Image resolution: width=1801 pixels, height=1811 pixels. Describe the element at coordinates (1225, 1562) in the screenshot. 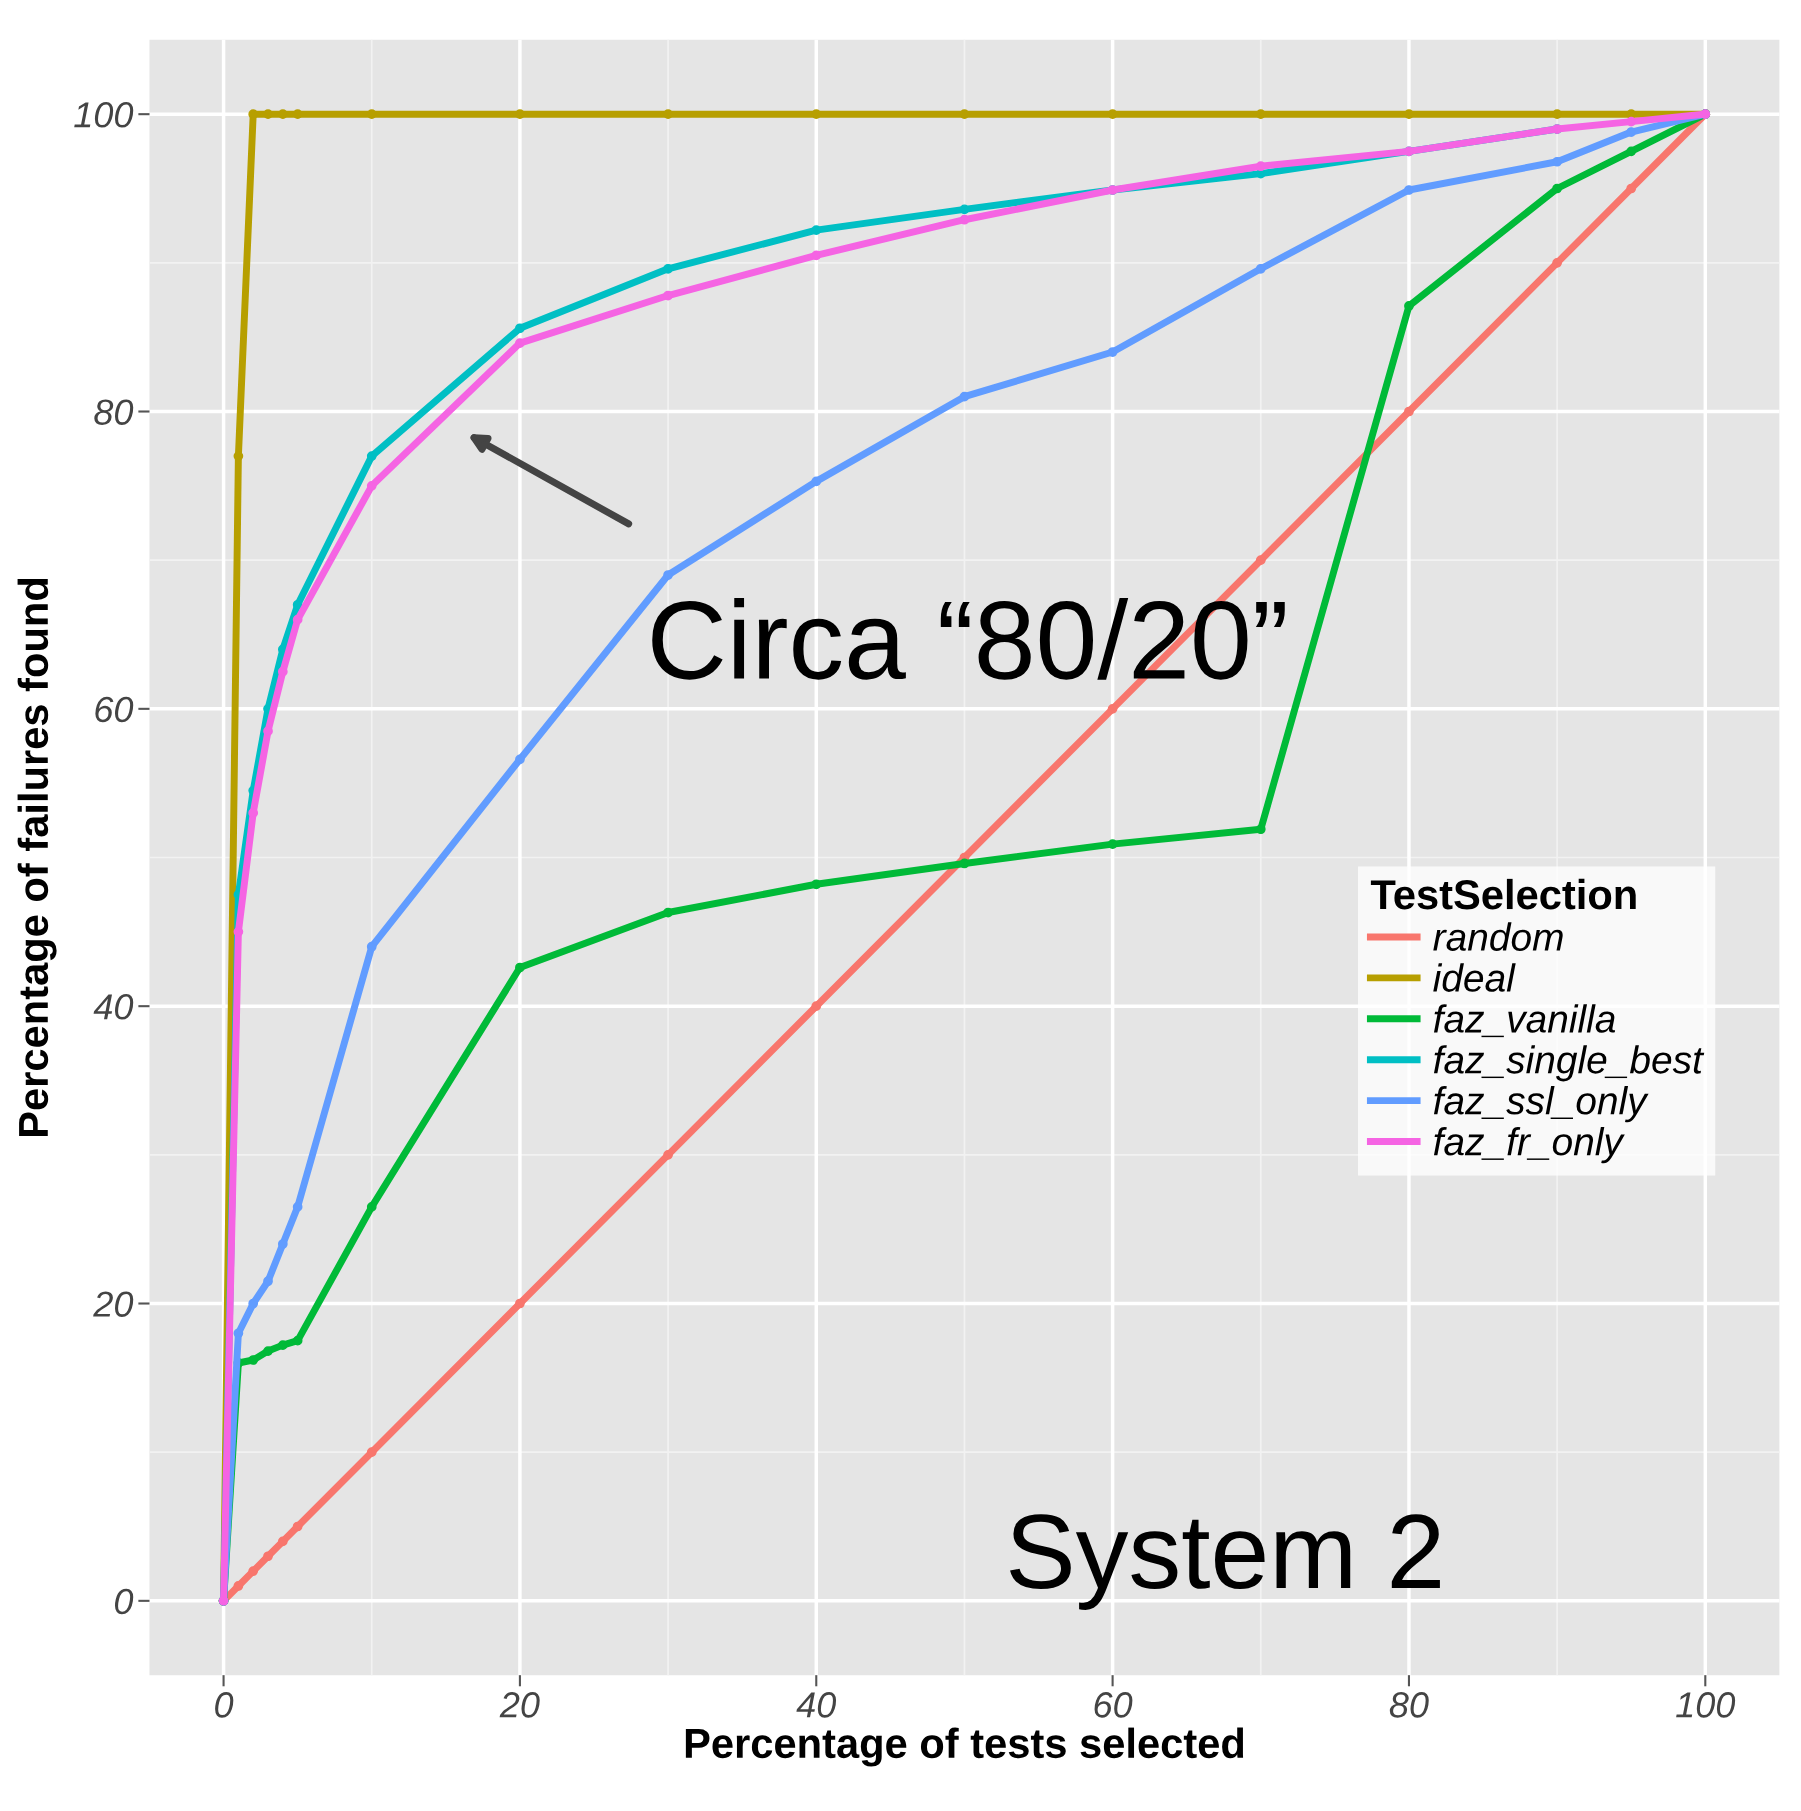

I see `annotation: System 2` at that location.